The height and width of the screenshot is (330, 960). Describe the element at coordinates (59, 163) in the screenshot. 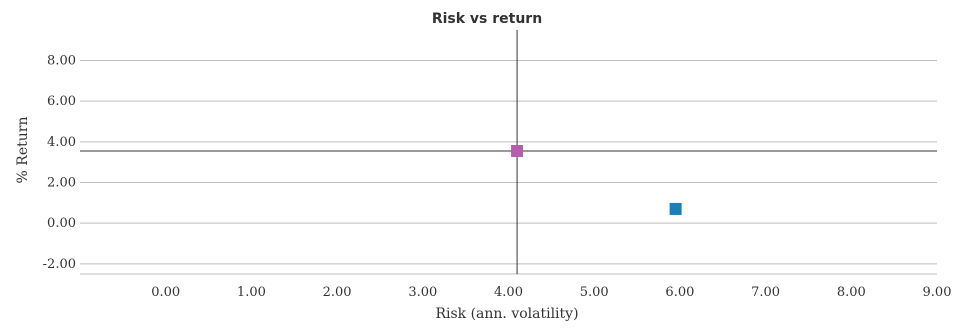

I see `y-axis-ticks: -2.00 0.00 2.00 4.00 6.00 8.00` at that location.